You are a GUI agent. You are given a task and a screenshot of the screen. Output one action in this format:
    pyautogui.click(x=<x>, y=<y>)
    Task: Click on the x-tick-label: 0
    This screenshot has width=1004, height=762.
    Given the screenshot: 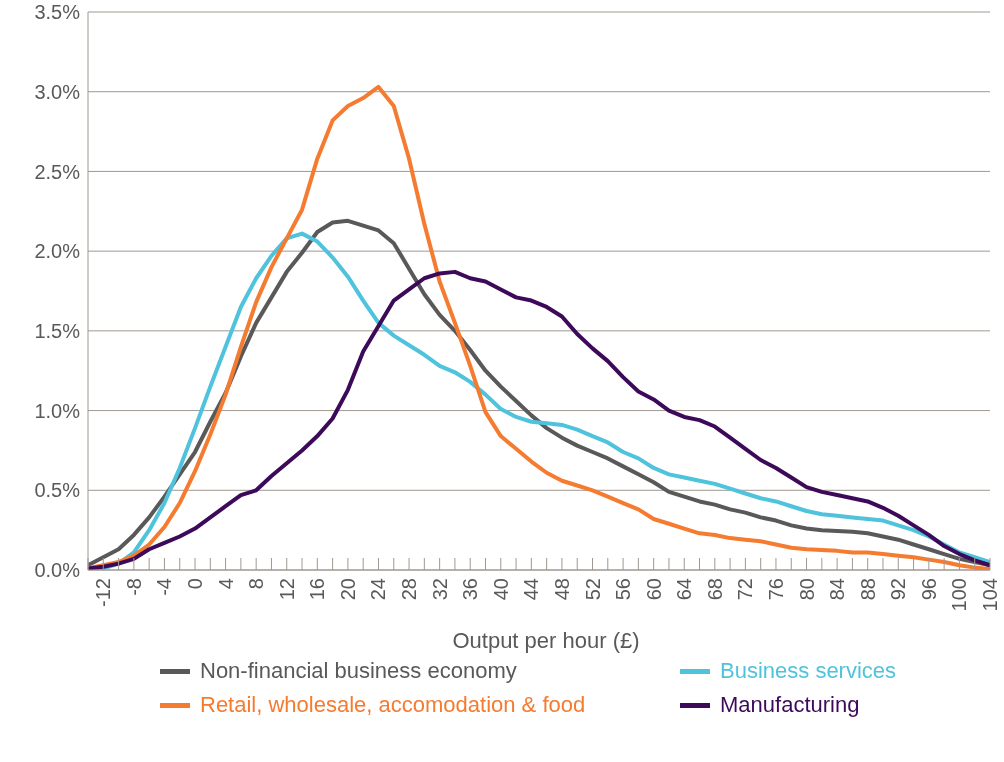 What is the action you would take?
    pyautogui.click(x=195, y=584)
    